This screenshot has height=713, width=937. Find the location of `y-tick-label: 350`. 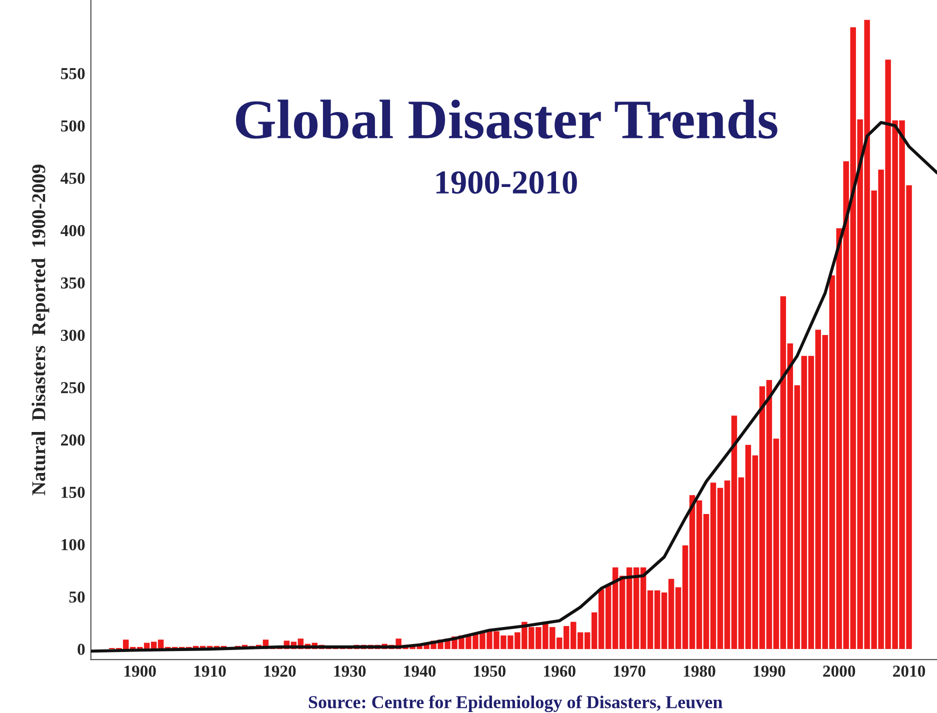

y-tick-label: 350 is located at coordinates (72, 283).